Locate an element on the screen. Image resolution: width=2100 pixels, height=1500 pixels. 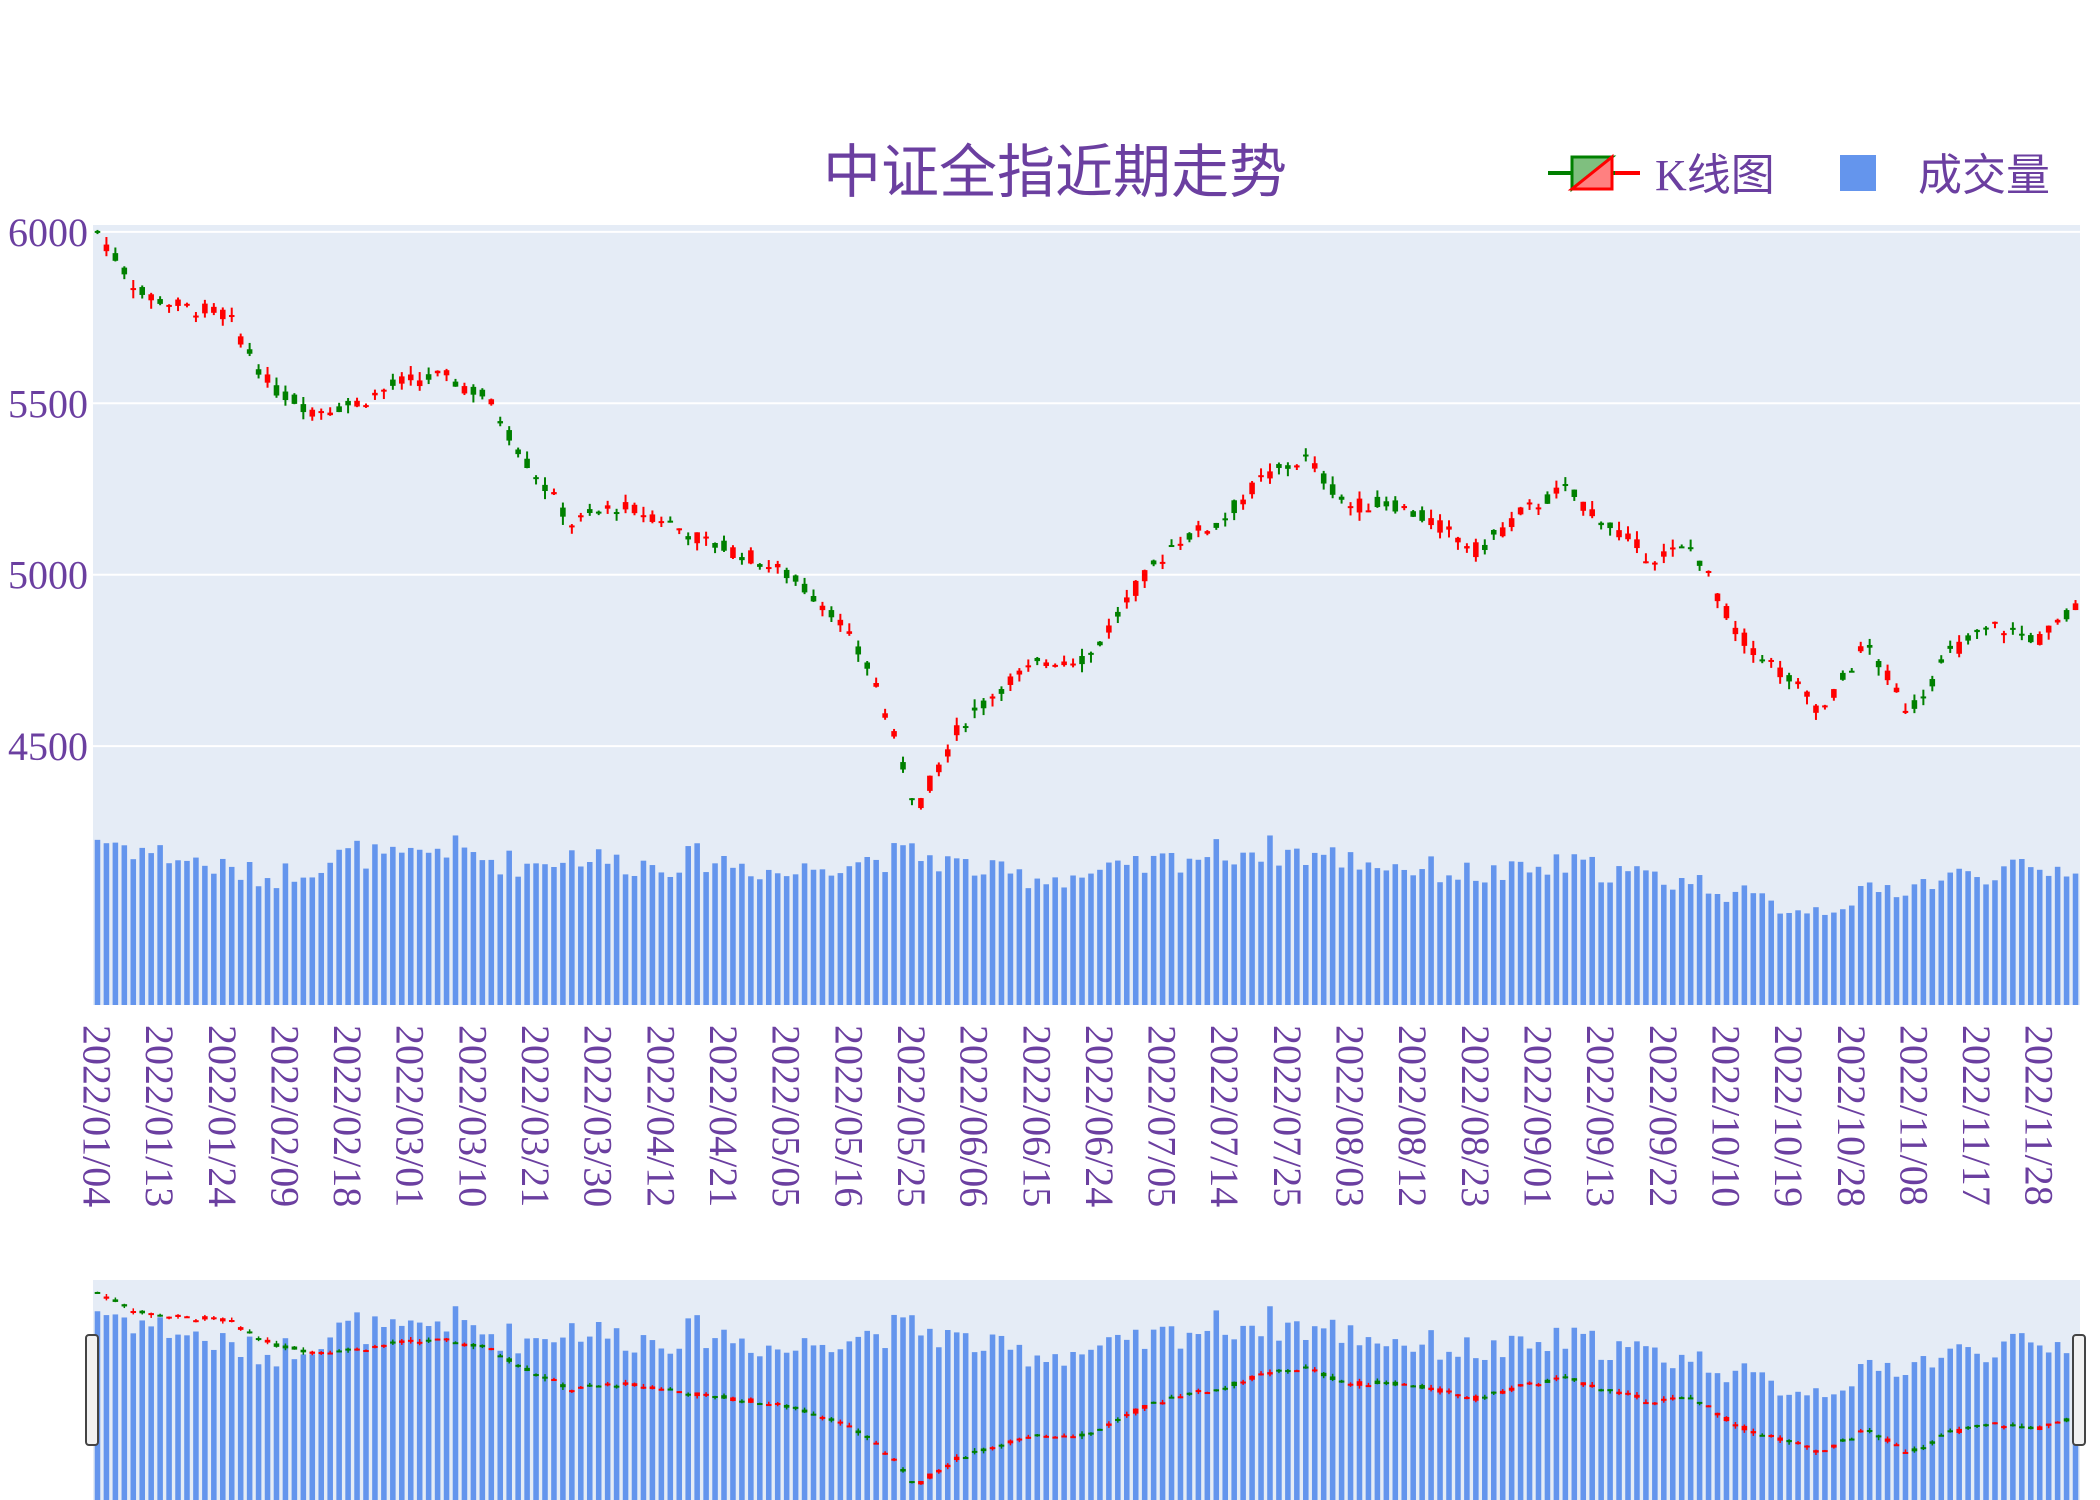
date-tick-label: 2022/02/09 is located at coordinates (284, 1116).